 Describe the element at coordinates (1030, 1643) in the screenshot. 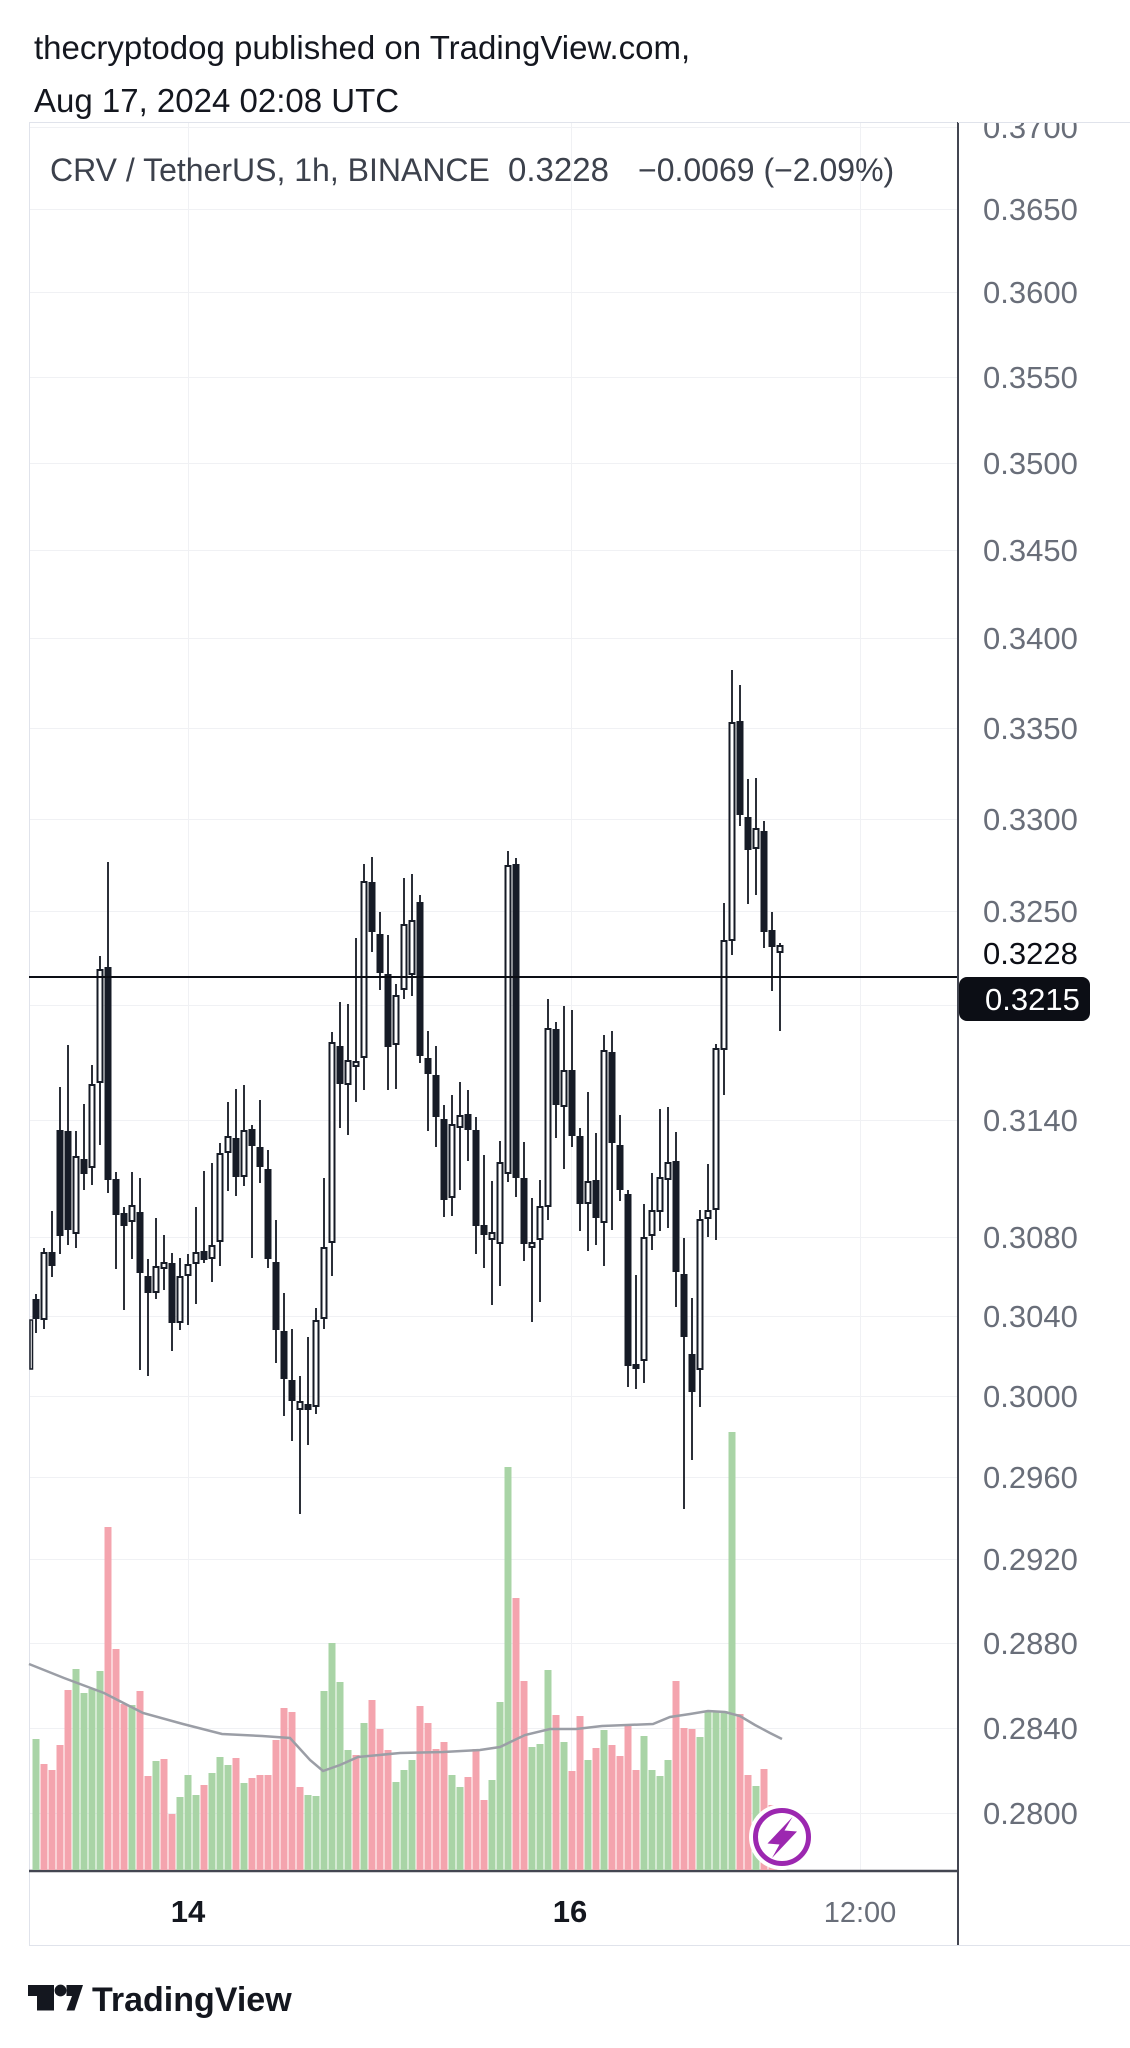

I see `svg-text: 0.2880` at that location.